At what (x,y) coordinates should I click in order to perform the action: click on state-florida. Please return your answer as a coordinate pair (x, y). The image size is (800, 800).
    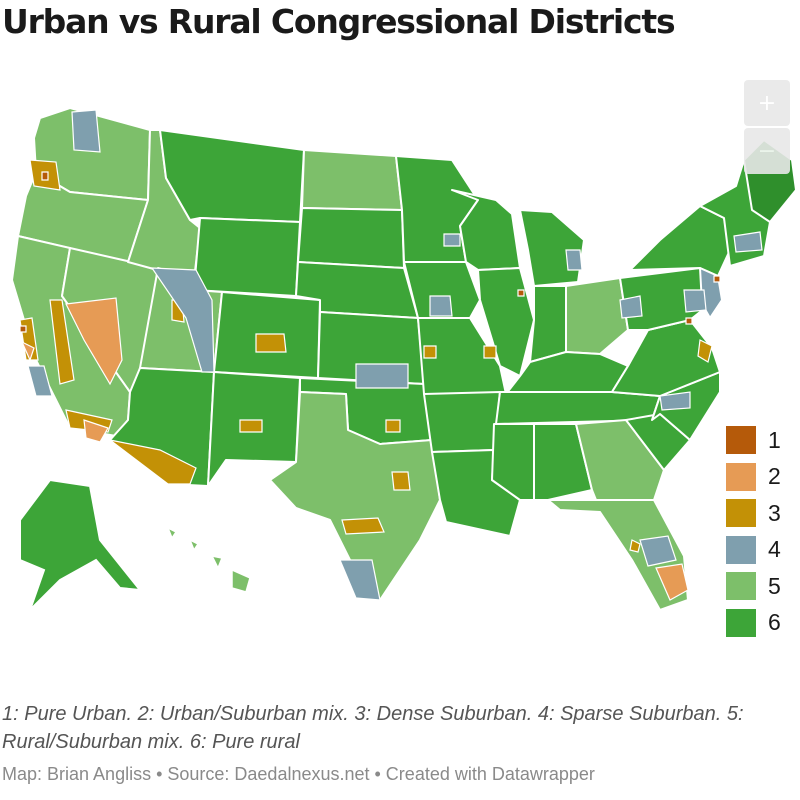
    Looking at the image, I should click on (618, 555).